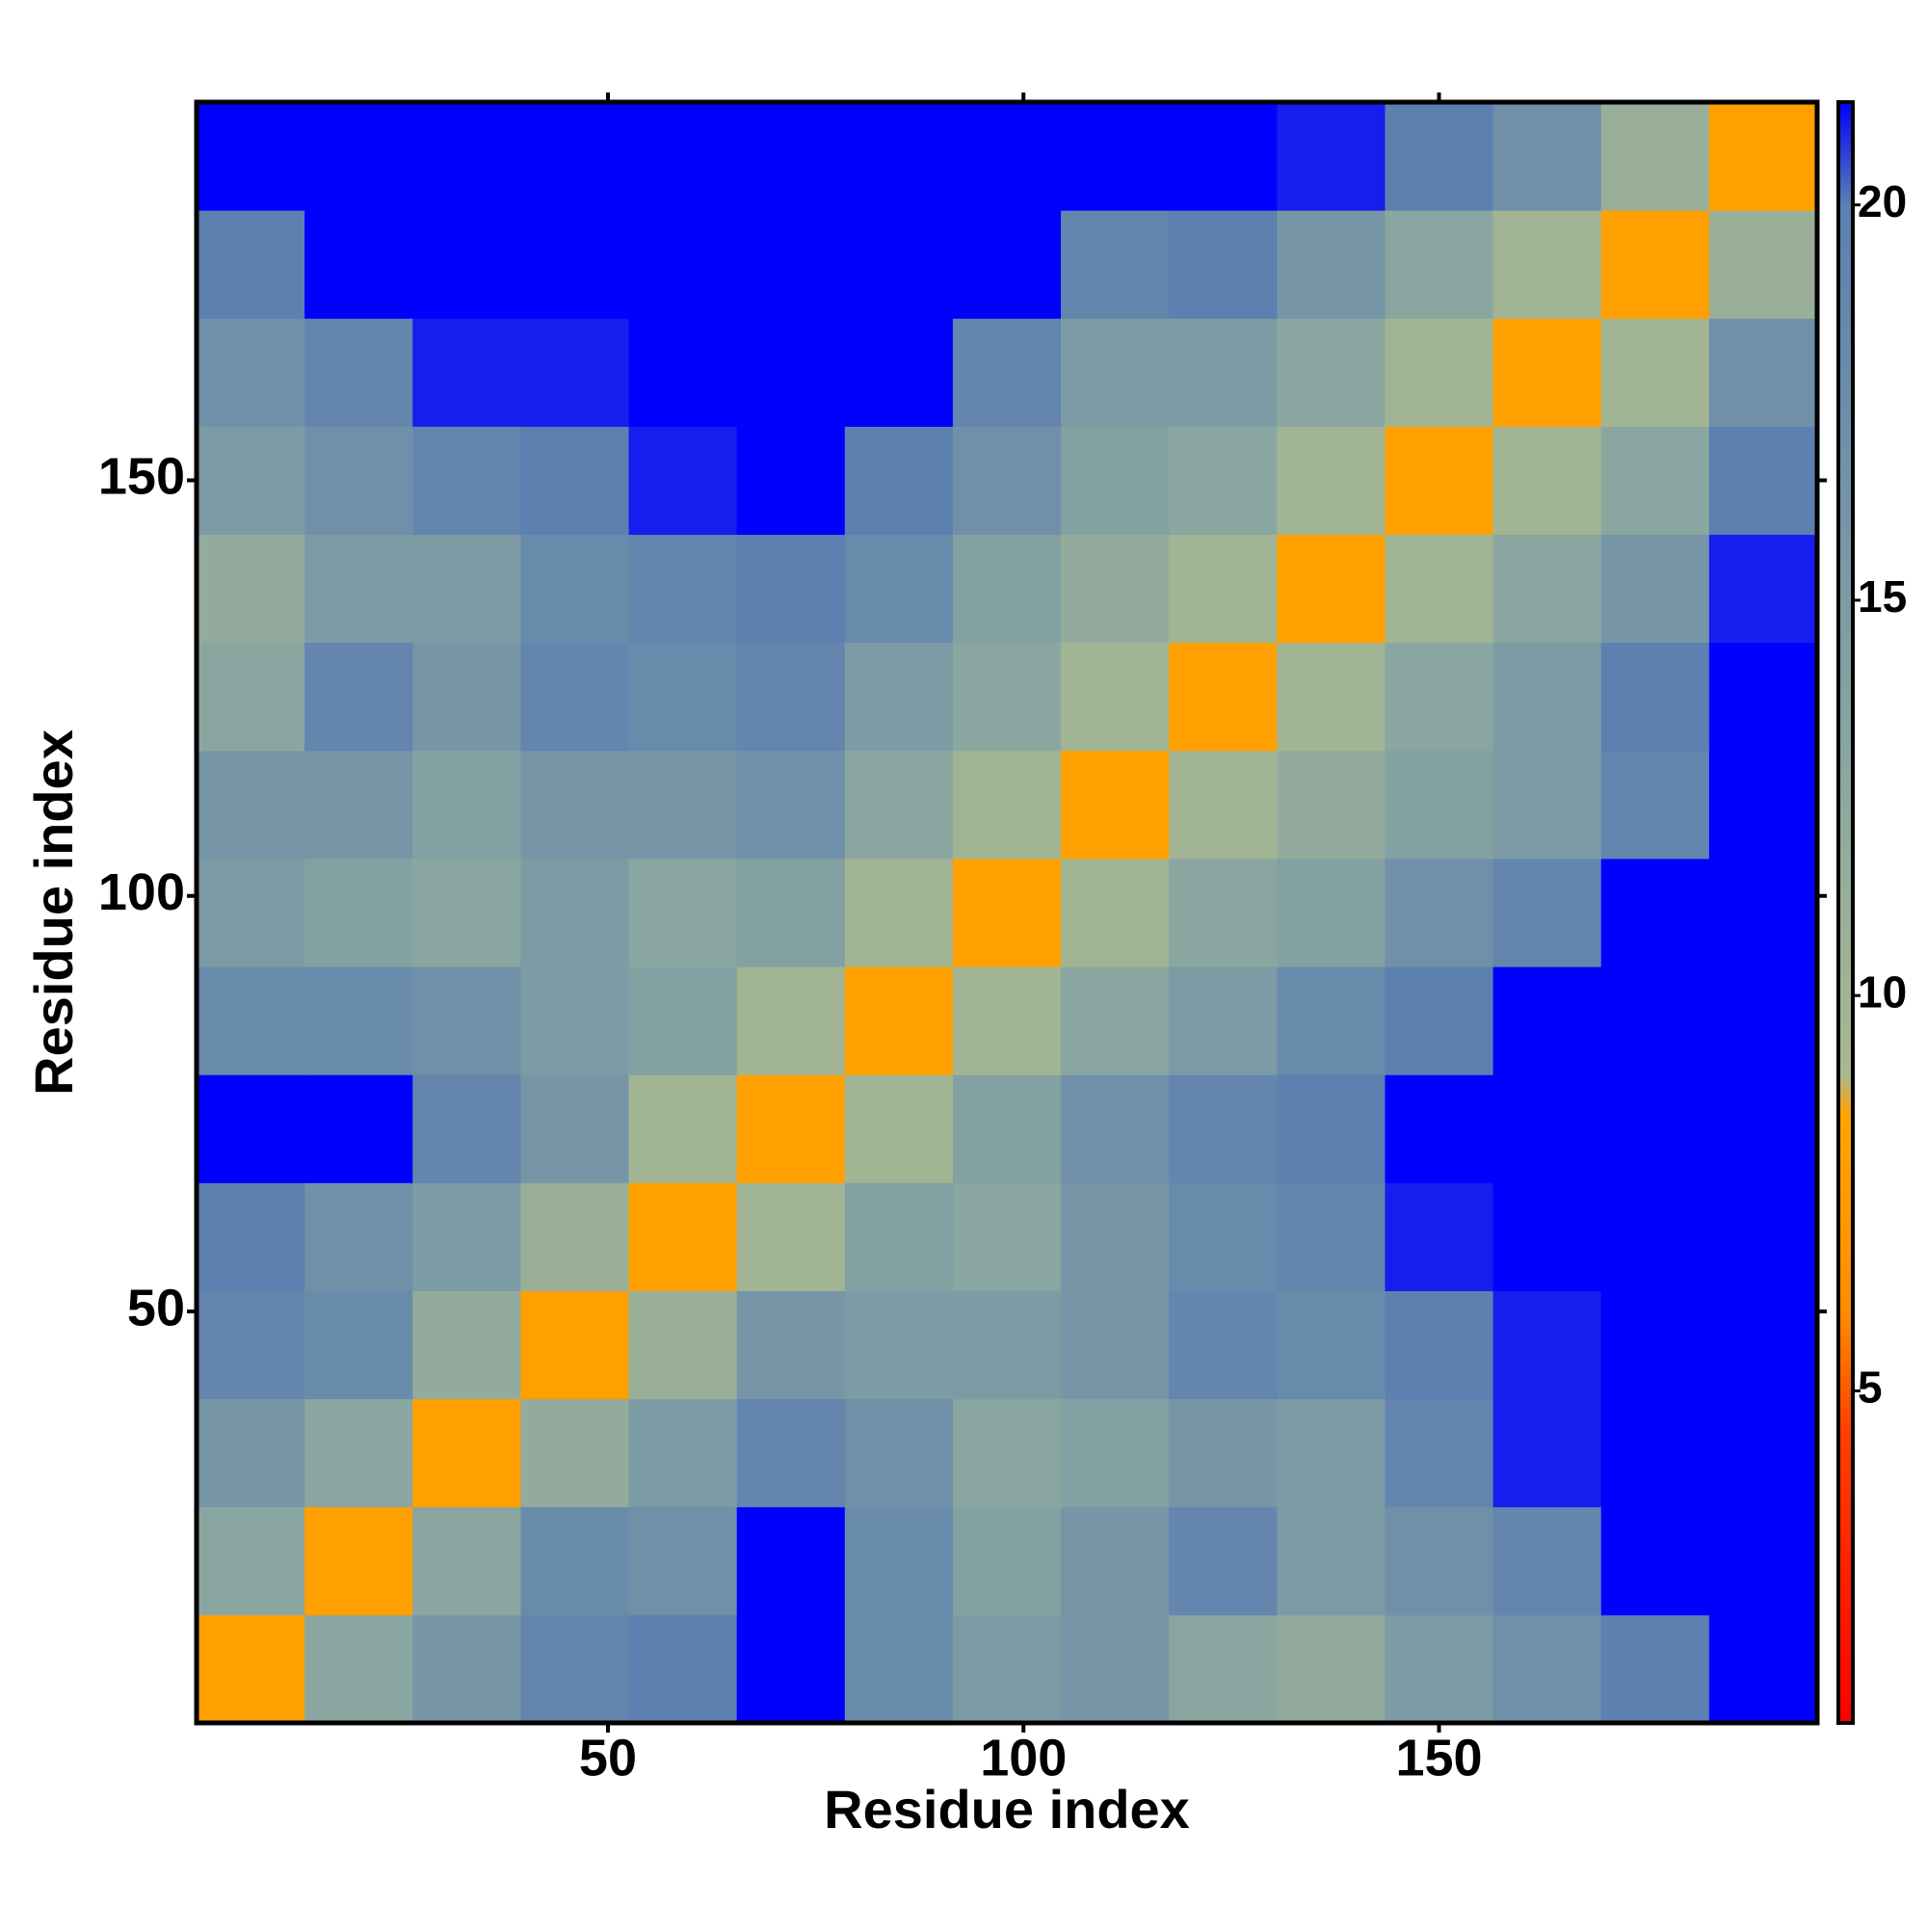  I want to click on colorbar-tick-label: 15, so click(1882, 596).